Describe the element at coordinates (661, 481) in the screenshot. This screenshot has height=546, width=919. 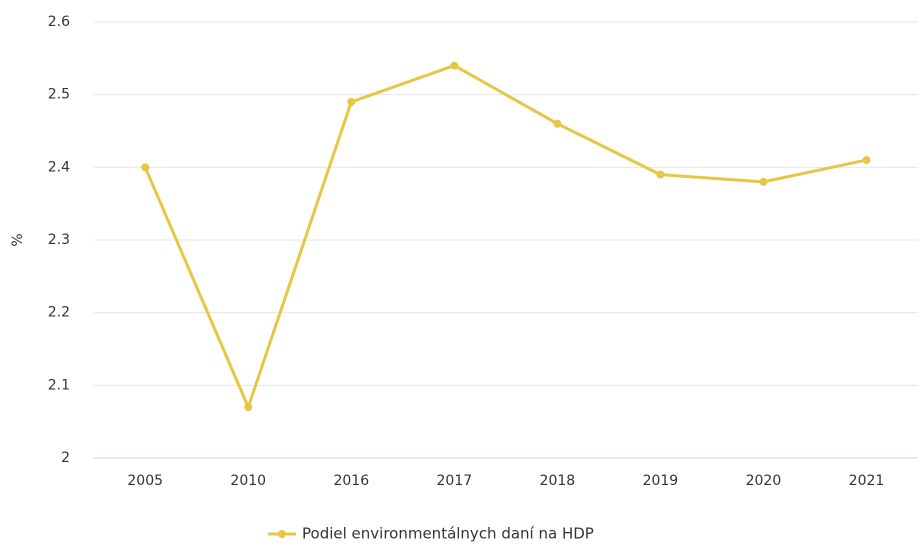
I see `x-tick-label: 2019` at that location.